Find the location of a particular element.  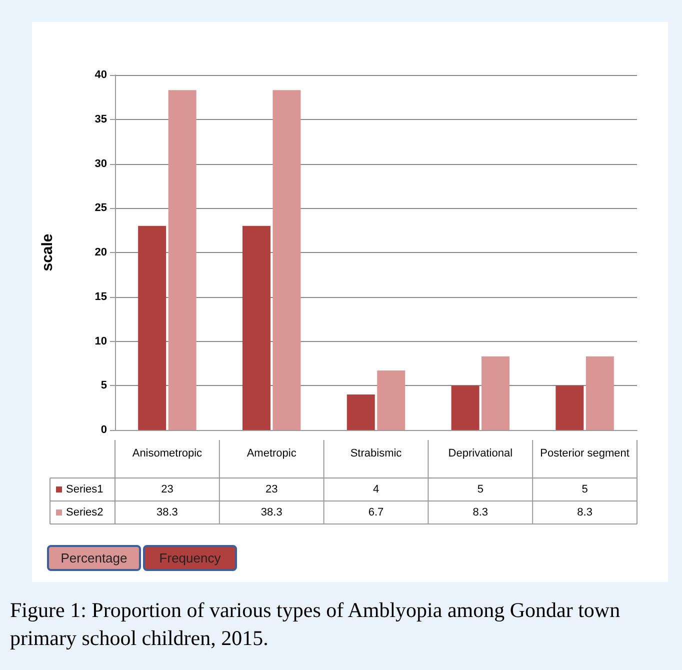

y-axis-title: scale is located at coordinates (47, 253).